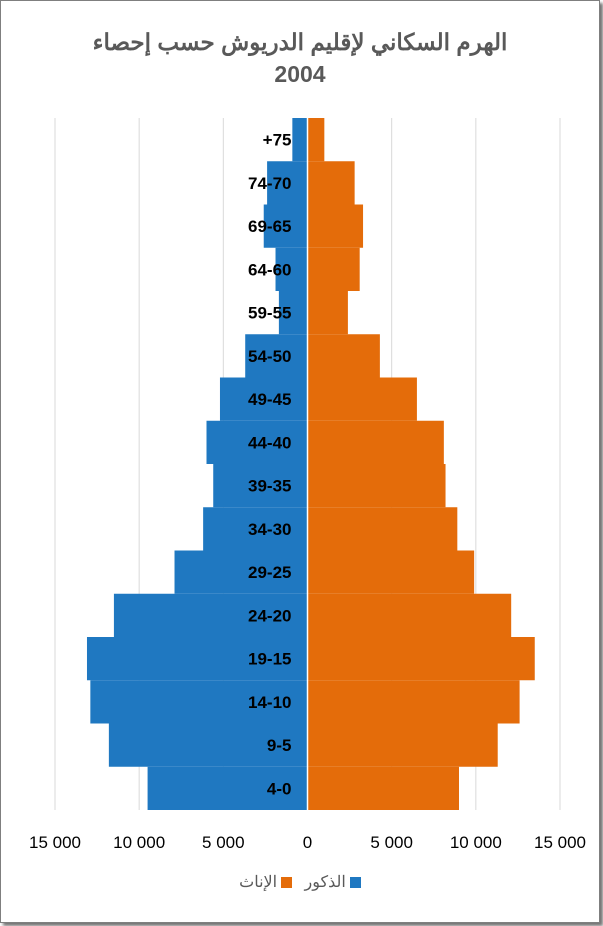  Describe the element at coordinates (269, 486) in the screenshot. I see `age-label-39-35: 39-35` at that location.